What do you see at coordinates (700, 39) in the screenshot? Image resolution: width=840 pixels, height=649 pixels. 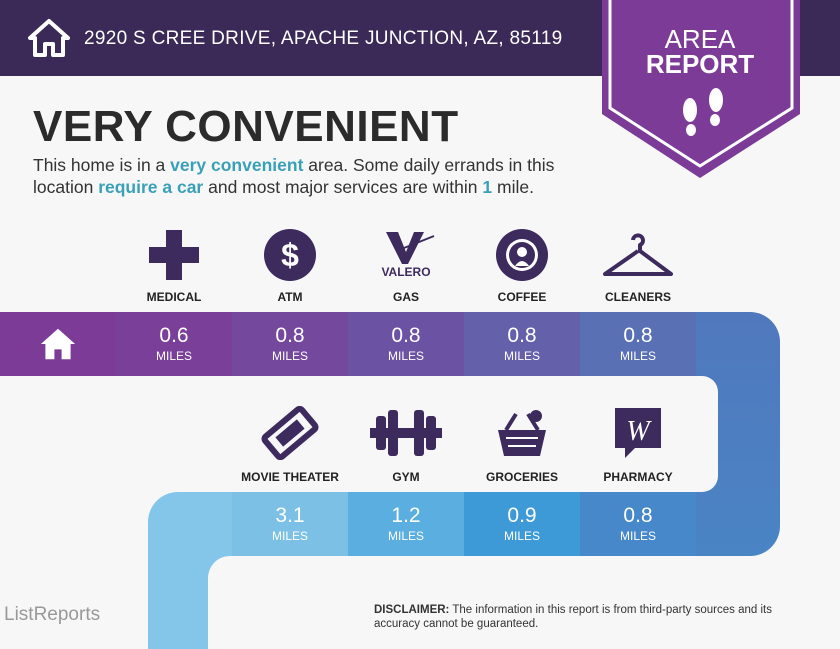 I see `badge-line1: AREA` at bounding box center [700, 39].